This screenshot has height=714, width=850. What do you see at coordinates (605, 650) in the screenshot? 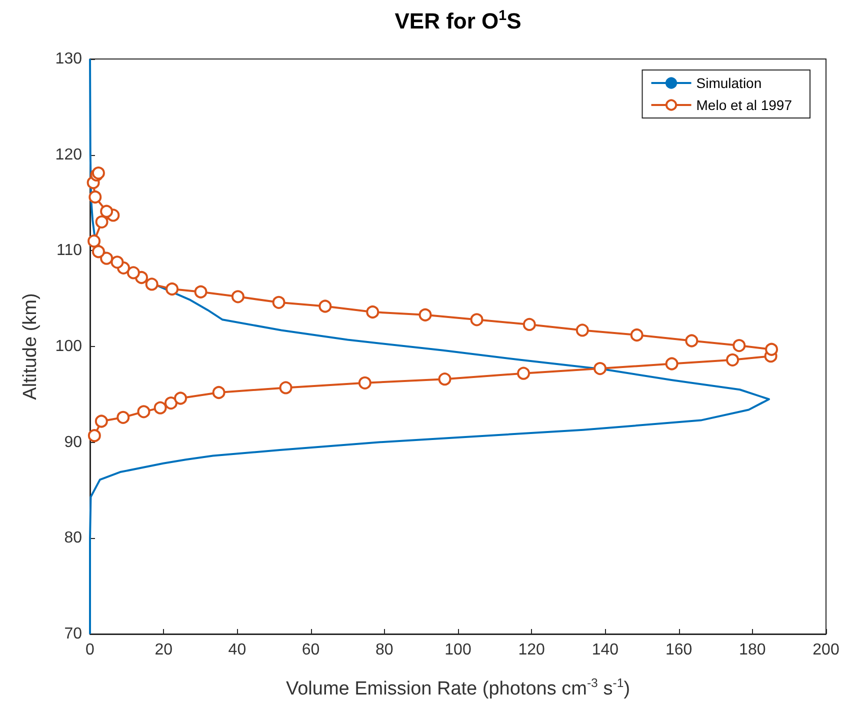
I see `x-tick-label: 140` at bounding box center [605, 650].